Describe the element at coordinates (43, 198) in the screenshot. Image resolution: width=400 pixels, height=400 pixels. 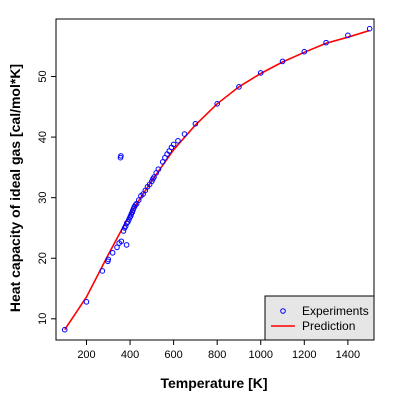
I see `y-tick-label: 30` at that location.